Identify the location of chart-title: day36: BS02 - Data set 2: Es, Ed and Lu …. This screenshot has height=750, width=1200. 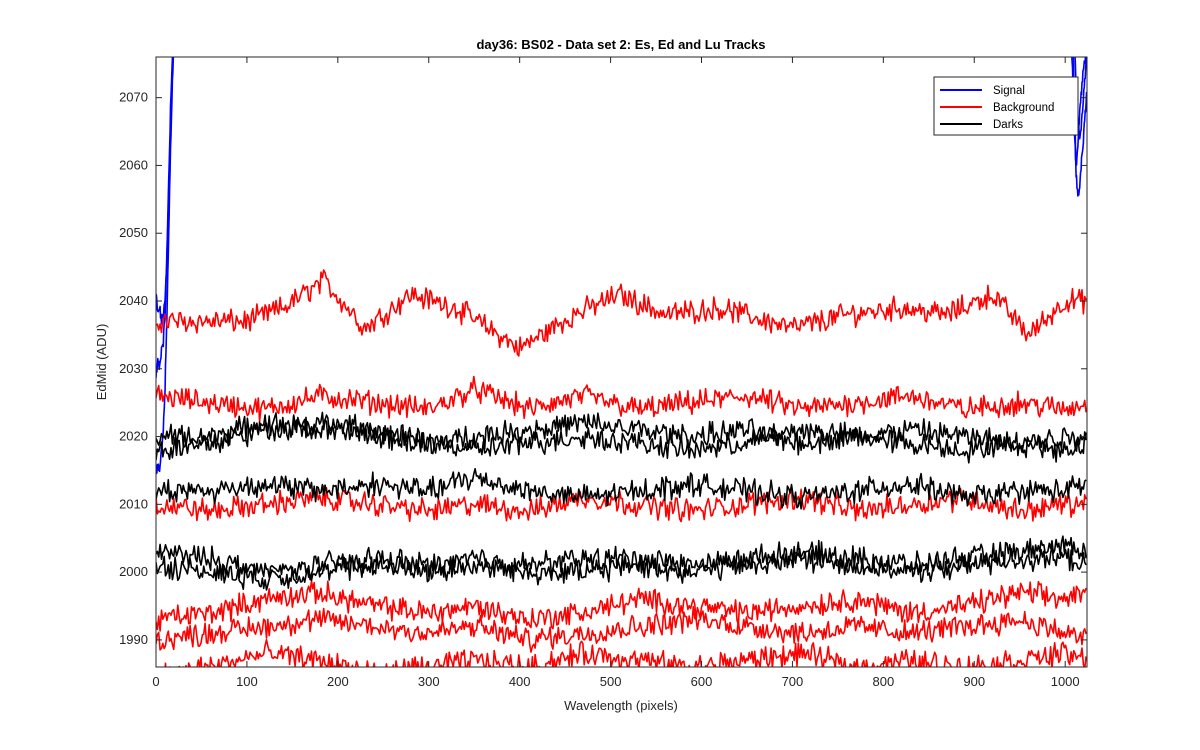
(620, 44).